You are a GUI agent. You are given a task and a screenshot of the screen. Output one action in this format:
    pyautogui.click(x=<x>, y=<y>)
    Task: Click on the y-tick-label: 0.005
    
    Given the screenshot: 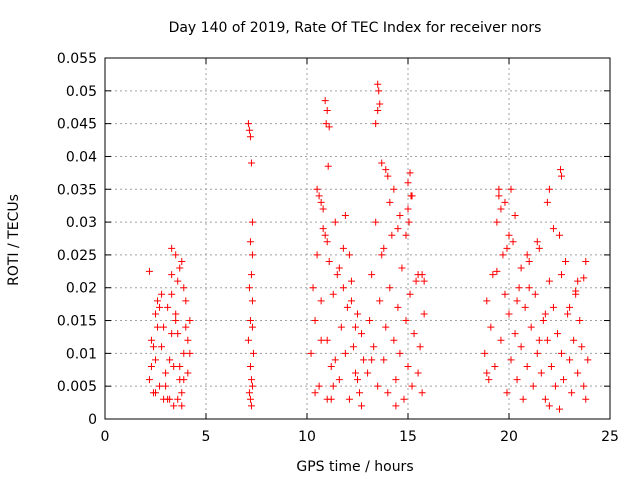 What is the action you would take?
    pyautogui.click(x=77, y=387)
    